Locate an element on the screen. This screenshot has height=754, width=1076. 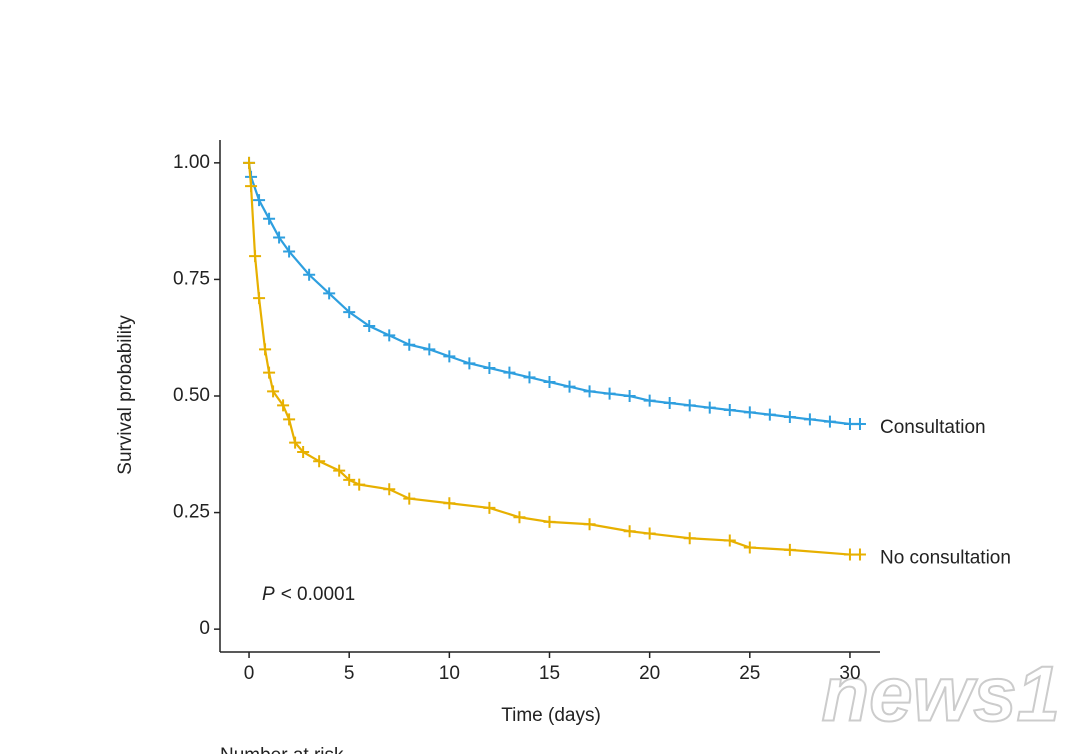
y-axis-label: Survival probability is located at coordinates (125, 395).